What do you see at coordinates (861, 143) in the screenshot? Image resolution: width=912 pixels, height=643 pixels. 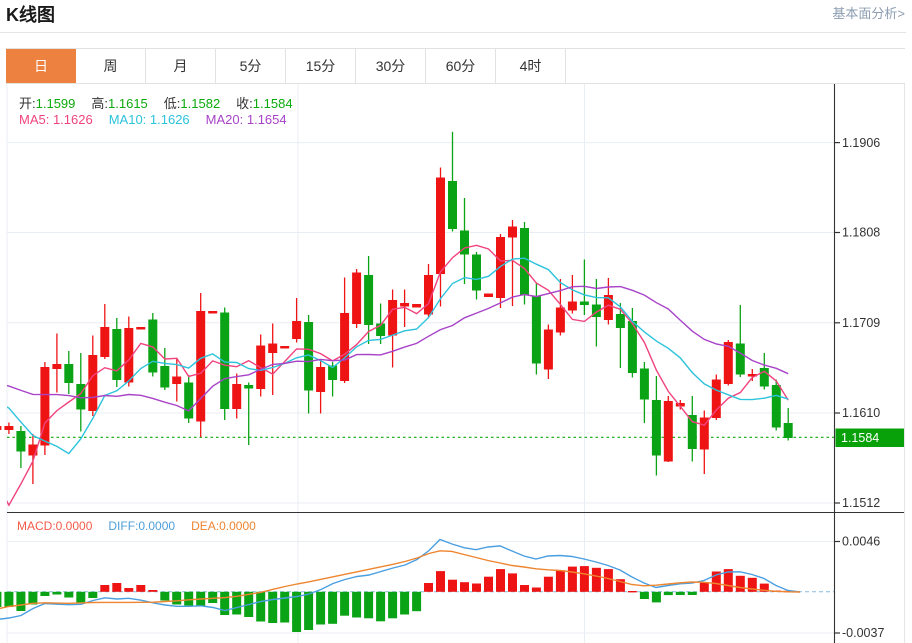 I see `svg-text: 1.1906` at bounding box center [861, 143].